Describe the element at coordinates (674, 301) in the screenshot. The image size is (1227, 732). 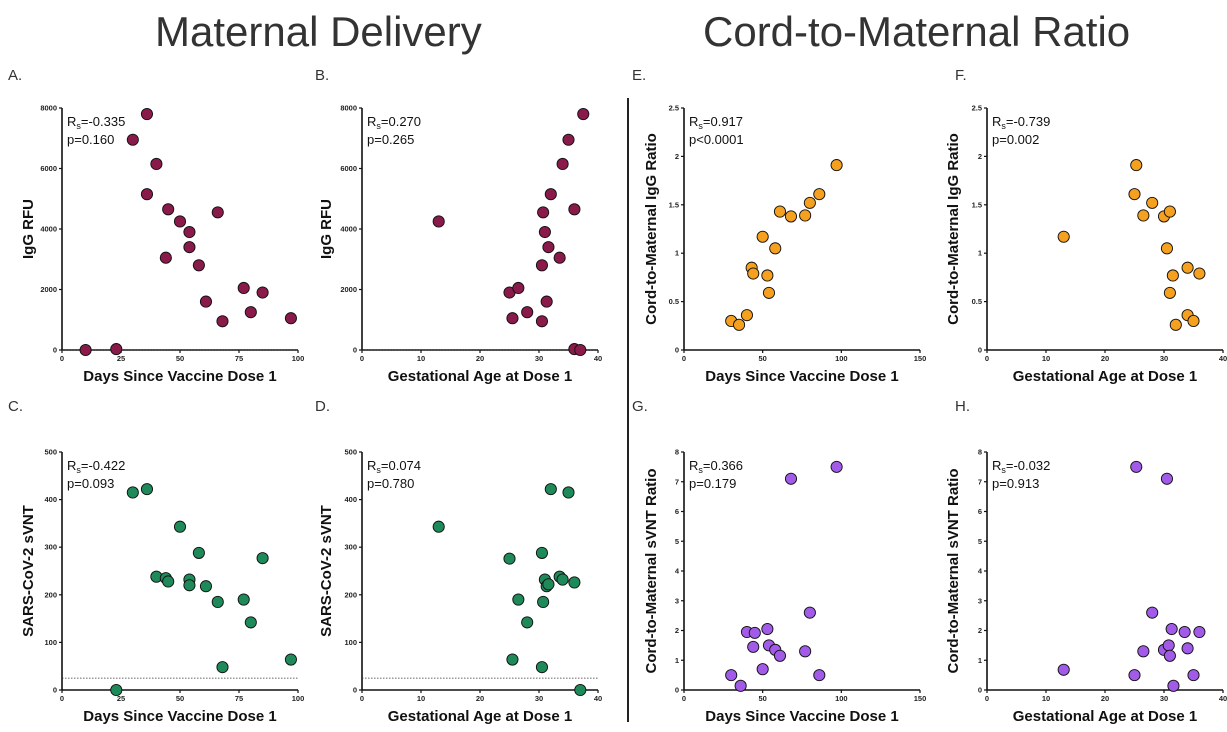
I see `y-tick-label-e: 0.5` at that location.